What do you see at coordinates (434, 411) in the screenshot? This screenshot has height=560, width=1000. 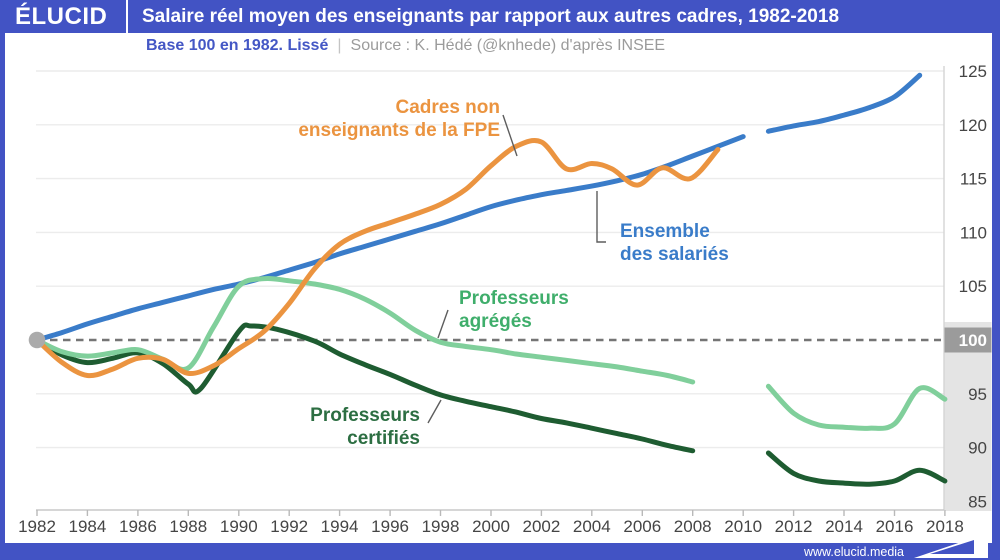 I see `label-leader-professeurs-certifies` at bounding box center [434, 411].